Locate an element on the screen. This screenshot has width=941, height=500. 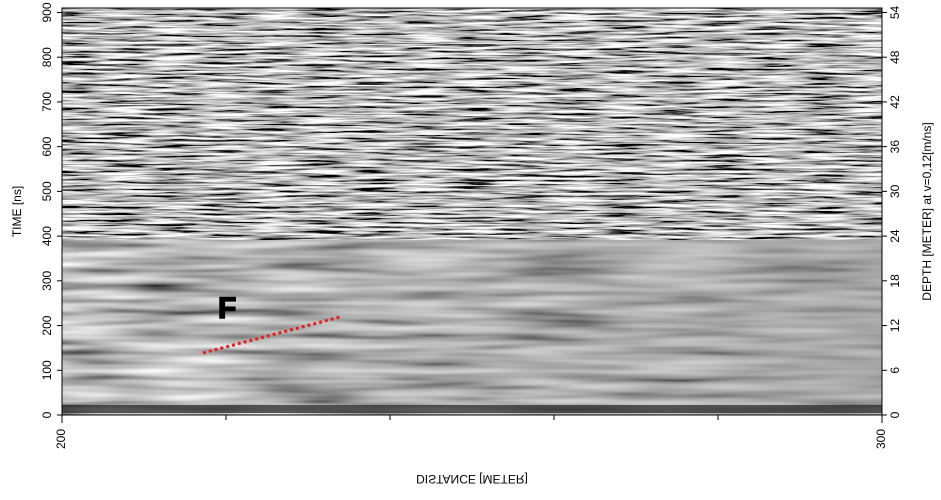
y2-tick-label: 48 is located at coordinates (895, 57).